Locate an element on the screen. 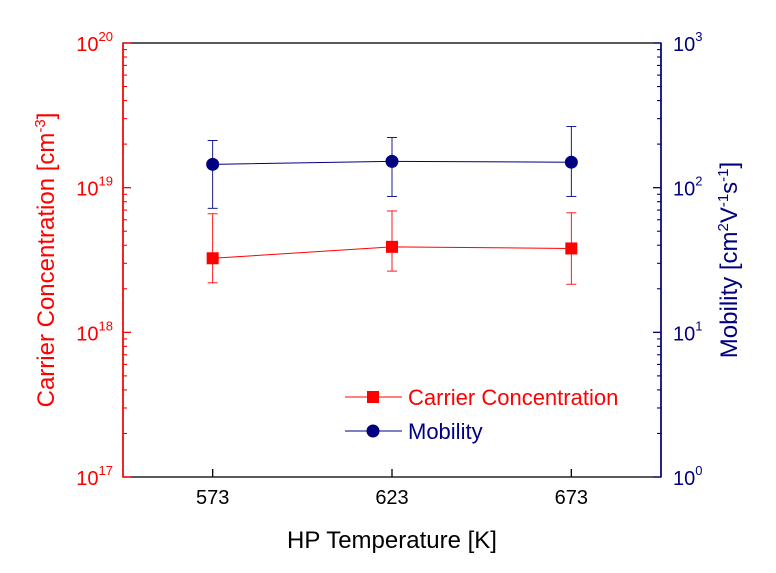  x-tick-label: 673 is located at coordinates (571, 498).